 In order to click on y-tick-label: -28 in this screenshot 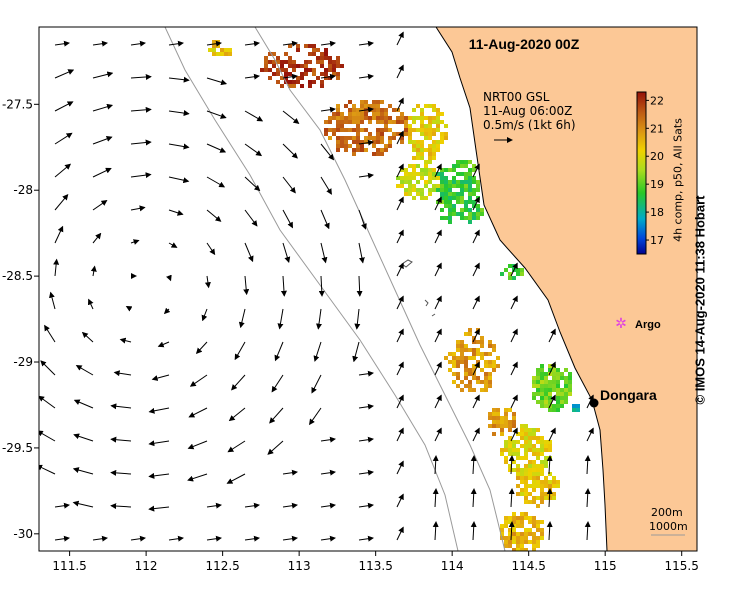, I will do `click(23, 190)`.